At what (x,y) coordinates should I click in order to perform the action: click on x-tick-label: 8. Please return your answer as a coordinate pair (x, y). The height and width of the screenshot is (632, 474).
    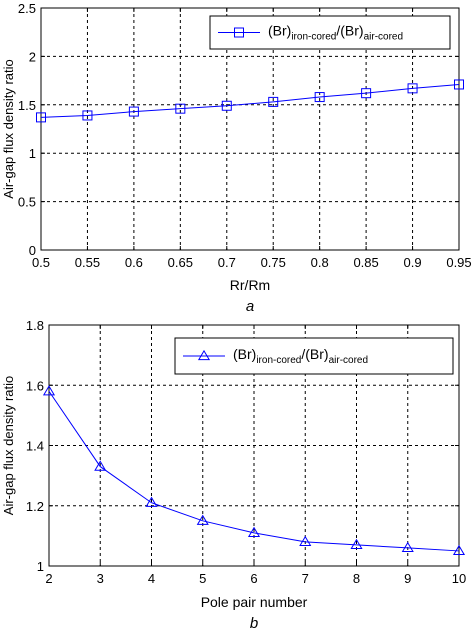
    Looking at the image, I should click on (356, 578).